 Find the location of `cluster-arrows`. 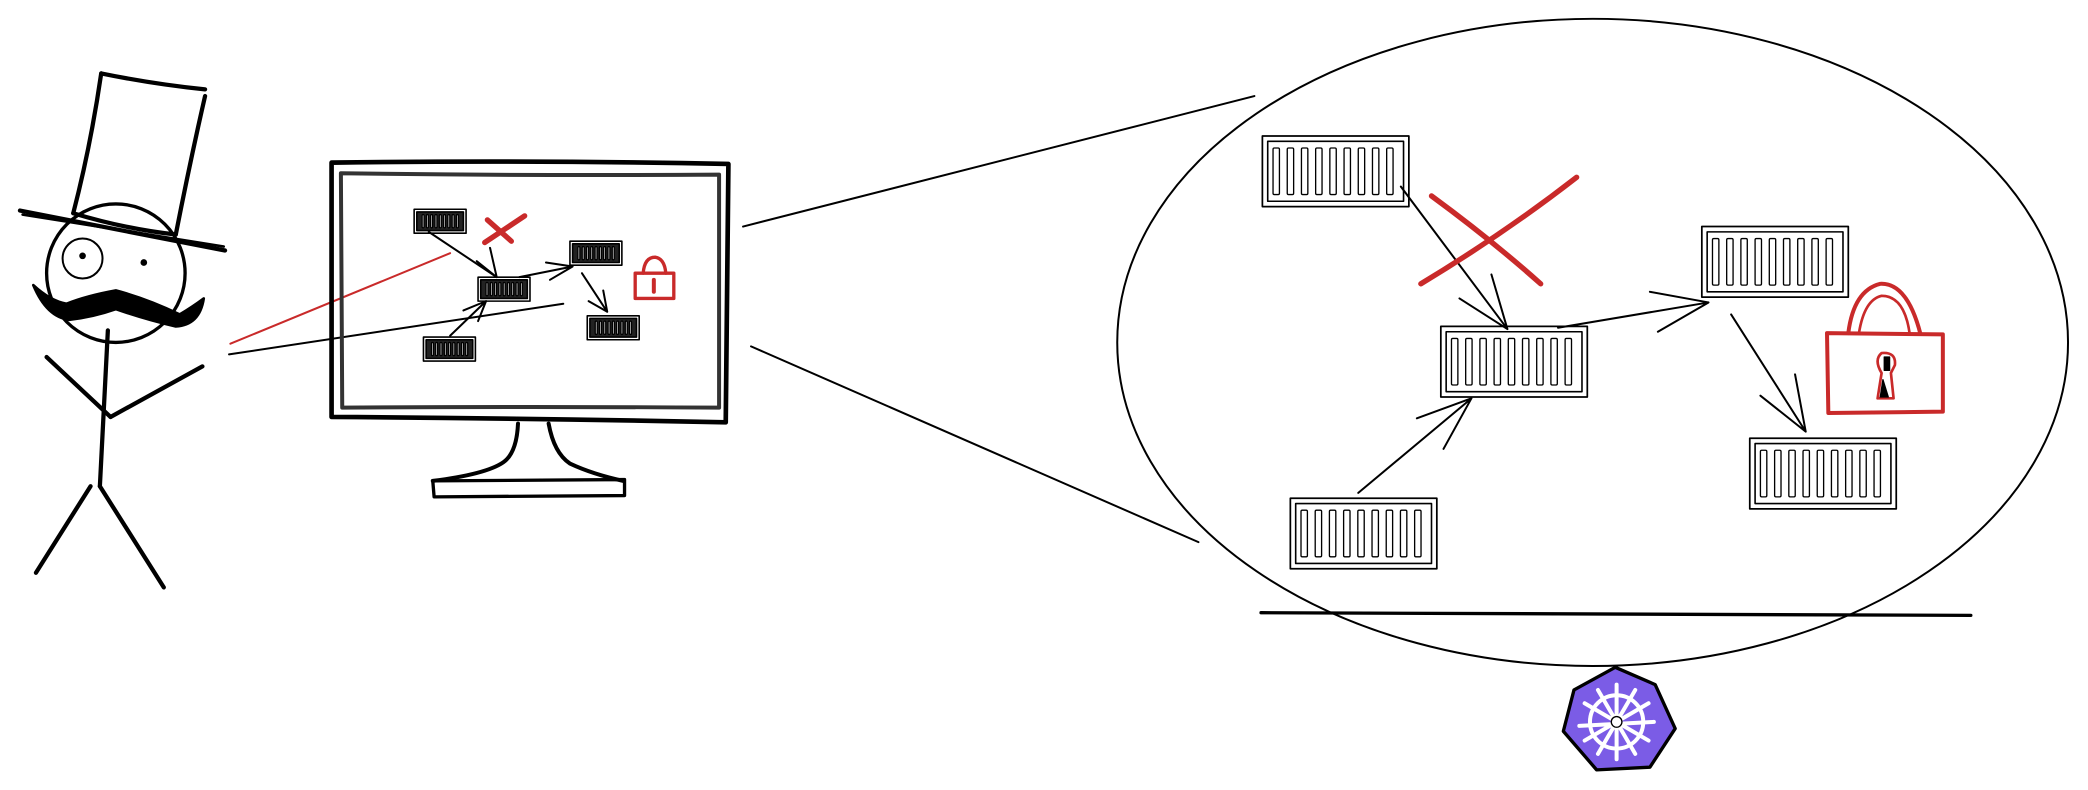

cluster-arrows is located at coordinates (1582, 339).